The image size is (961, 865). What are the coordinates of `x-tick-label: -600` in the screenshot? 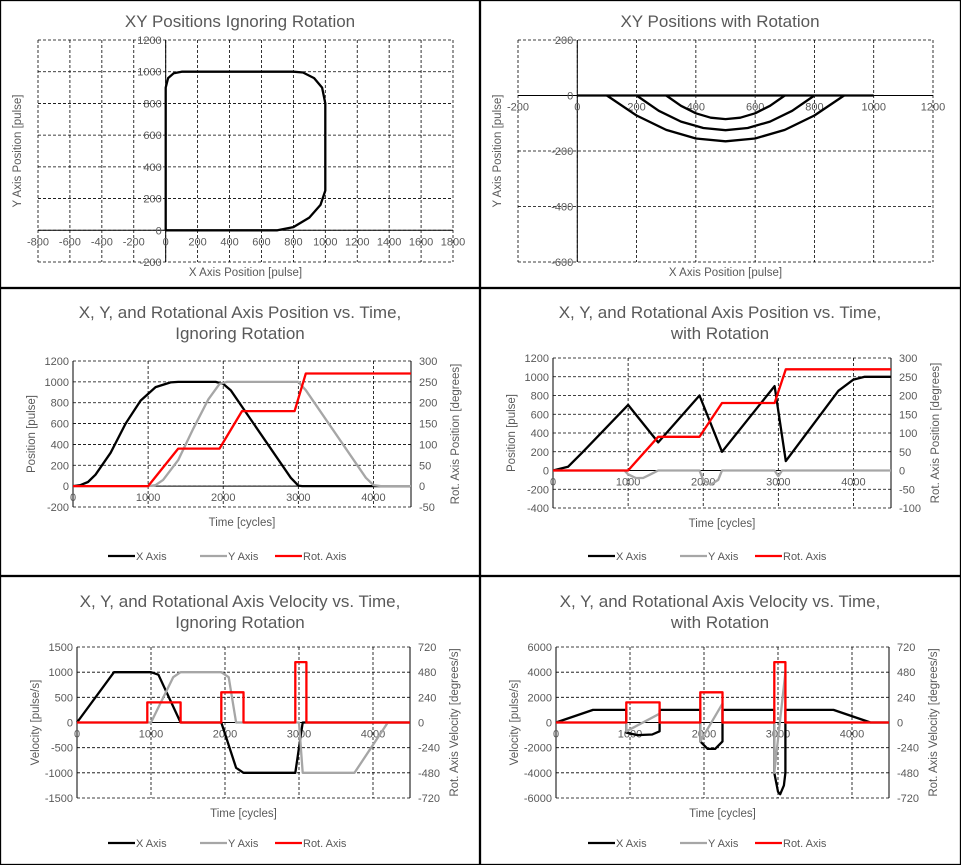 It's located at (70, 242).